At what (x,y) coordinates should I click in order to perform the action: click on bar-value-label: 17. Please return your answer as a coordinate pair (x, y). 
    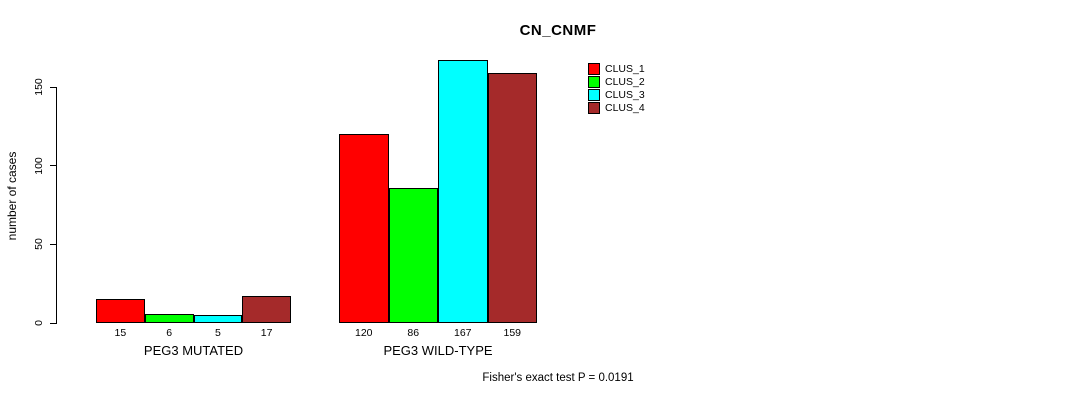
    Looking at the image, I should click on (266, 333).